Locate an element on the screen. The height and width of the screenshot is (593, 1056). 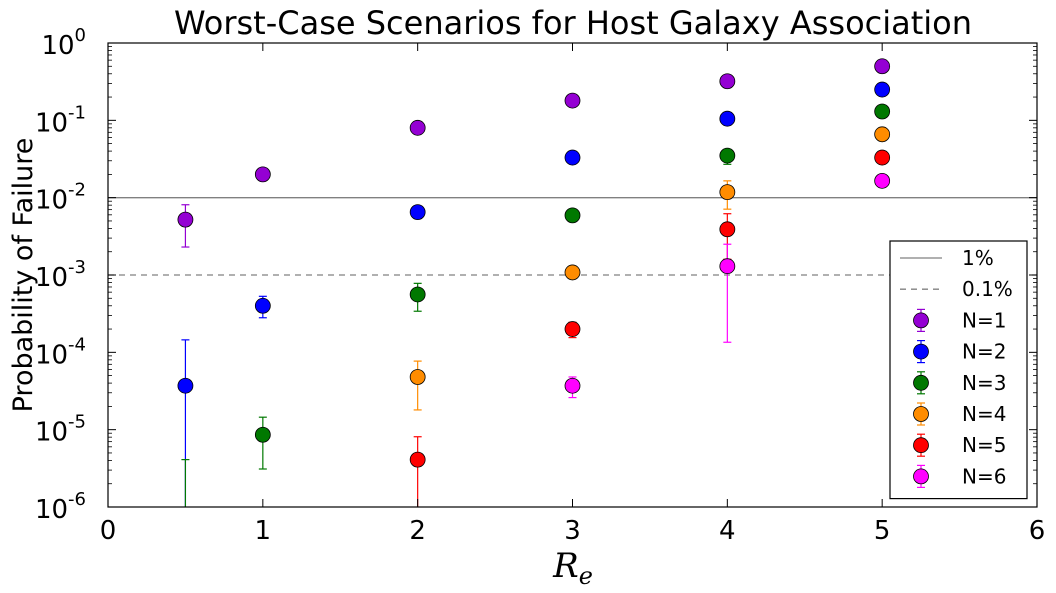
x-tick-label: 1 is located at coordinates (263, 531).